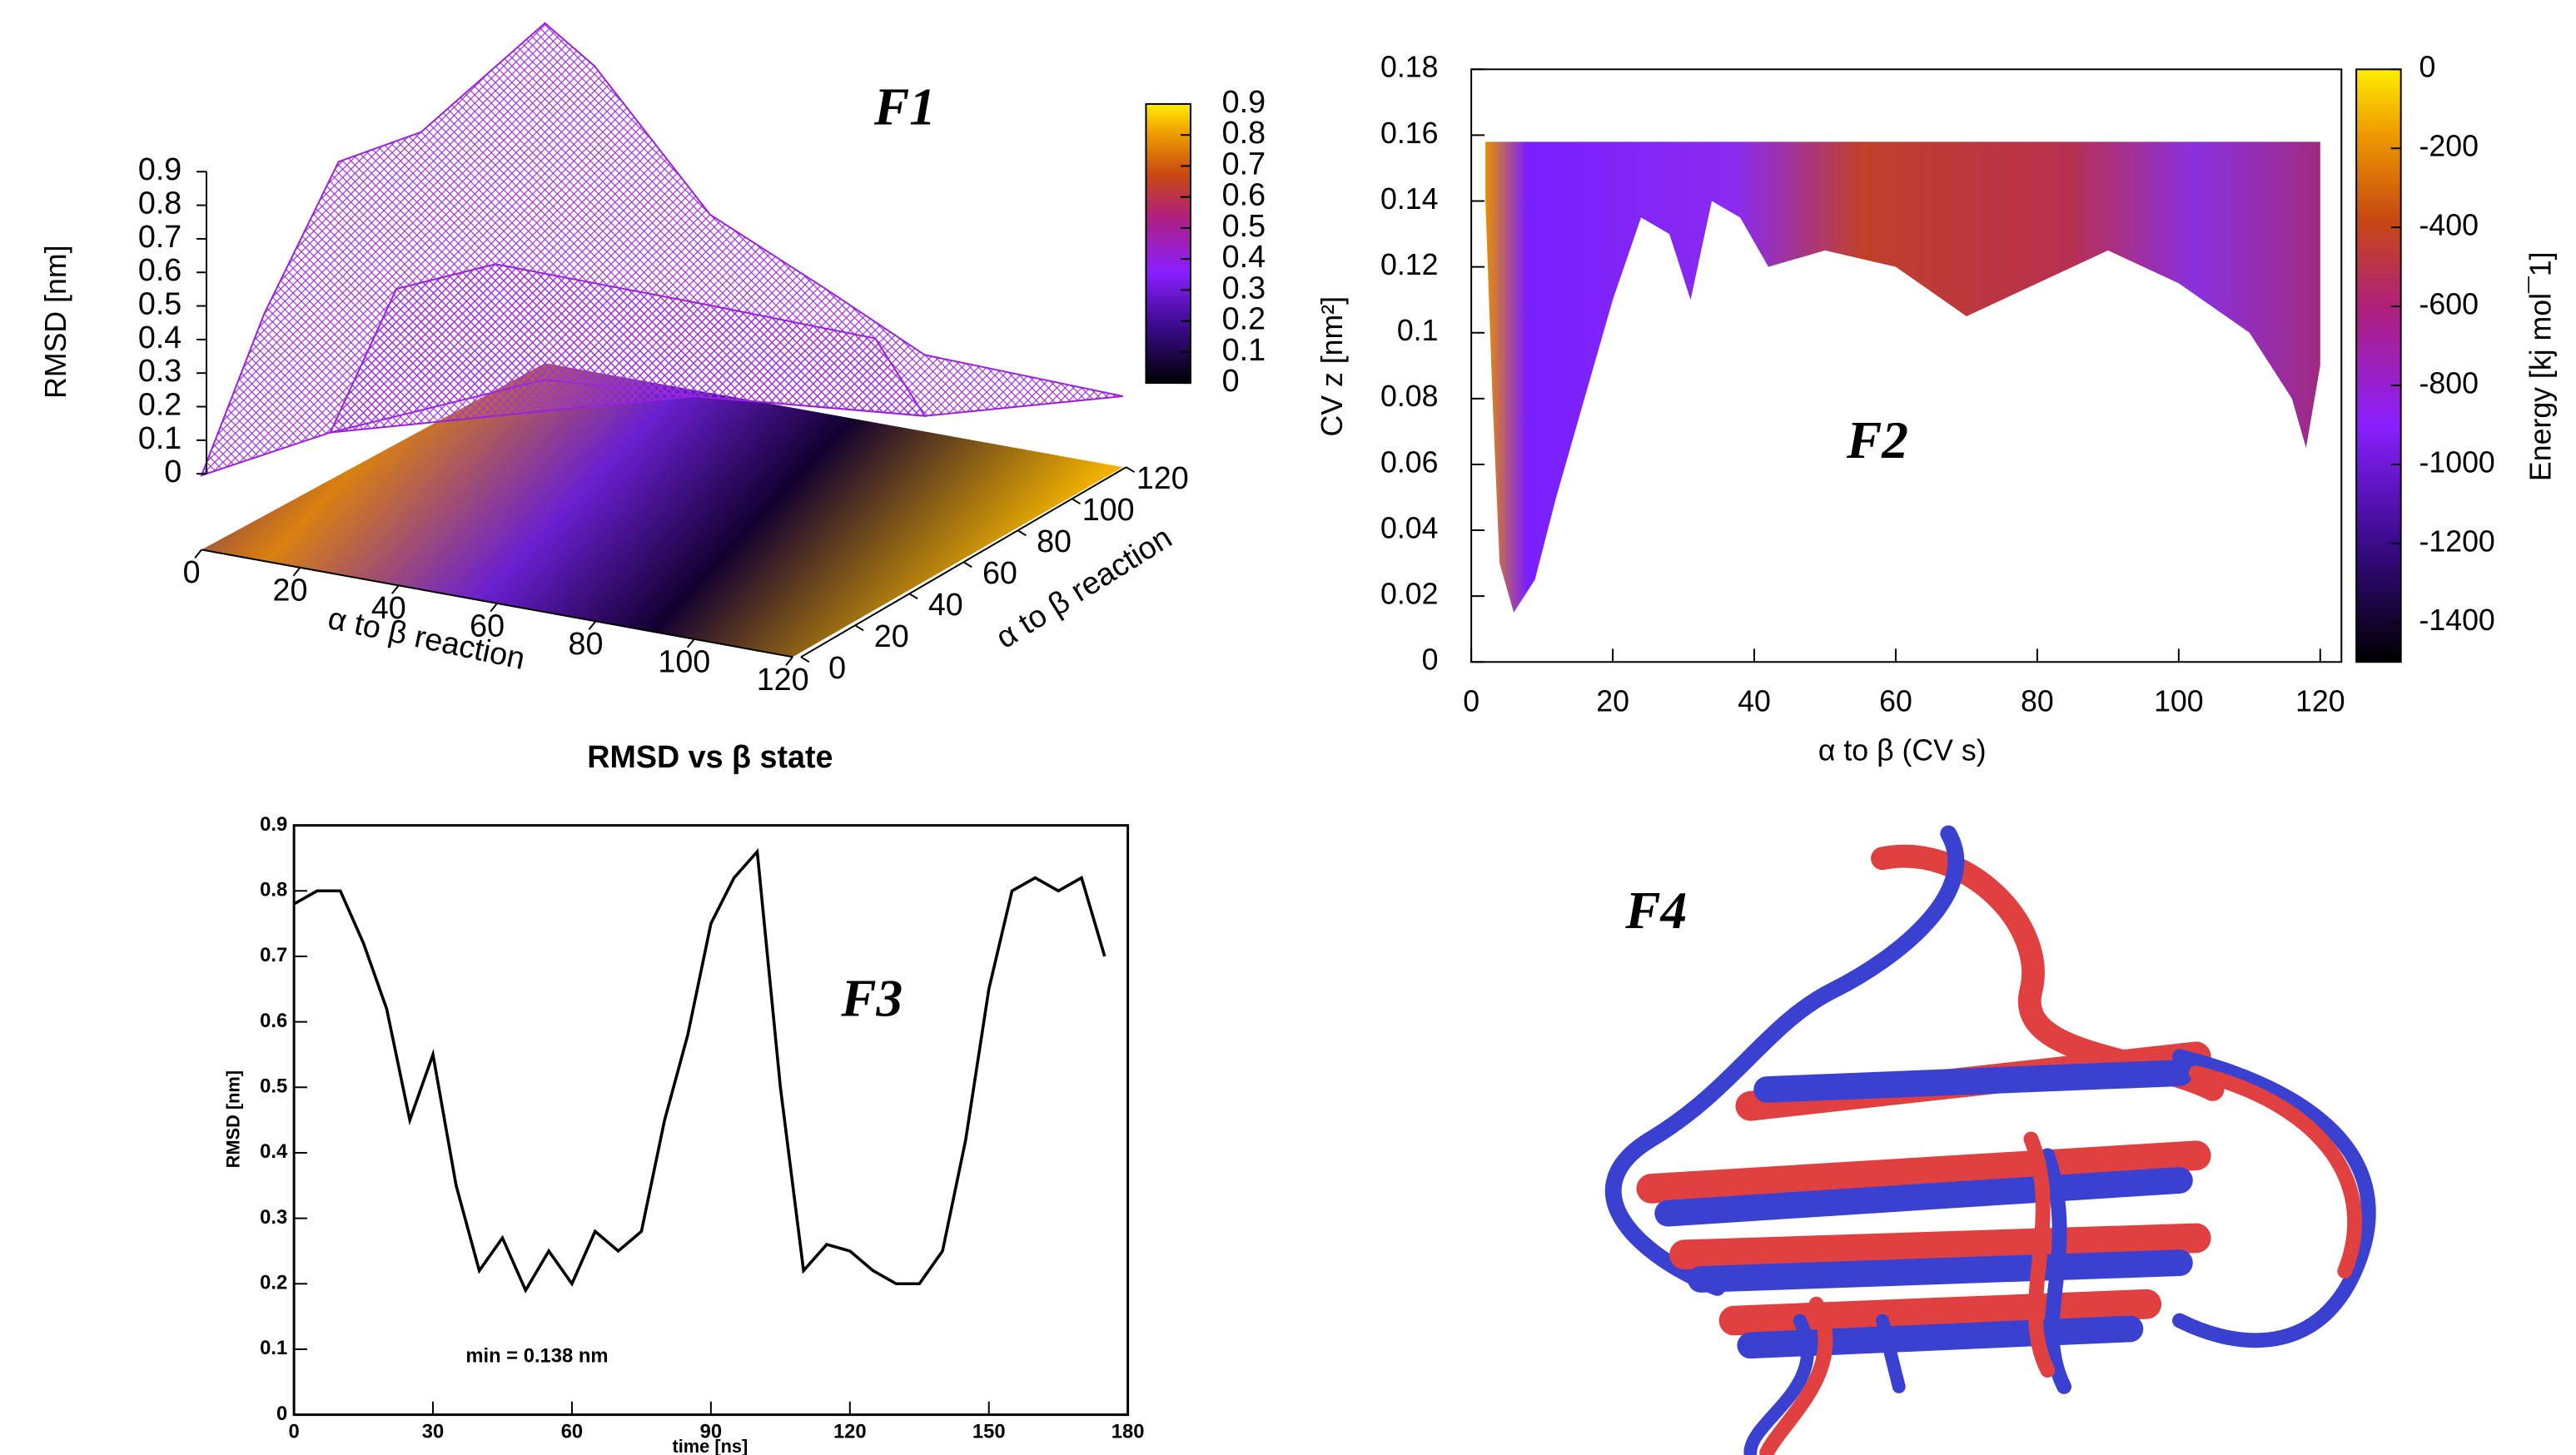 The image size is (2576, 1455). I want to click on colorbar-tick-label: 0.8, so click(1244, 132).